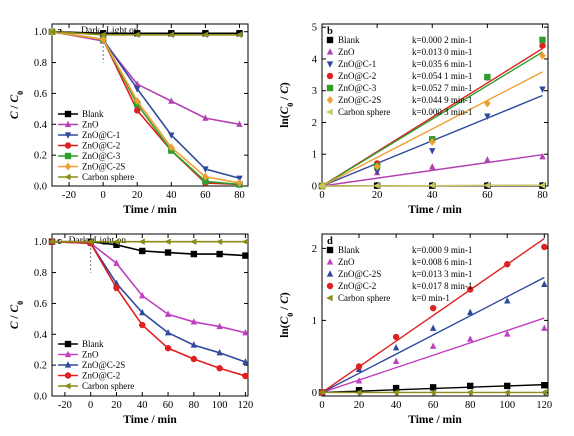 This screenshot has height=436, width=574. What do you see at coordinates (90, 125) in the screenshot?
I see `legend-label: ZnO` at bounding box center [90, 125].